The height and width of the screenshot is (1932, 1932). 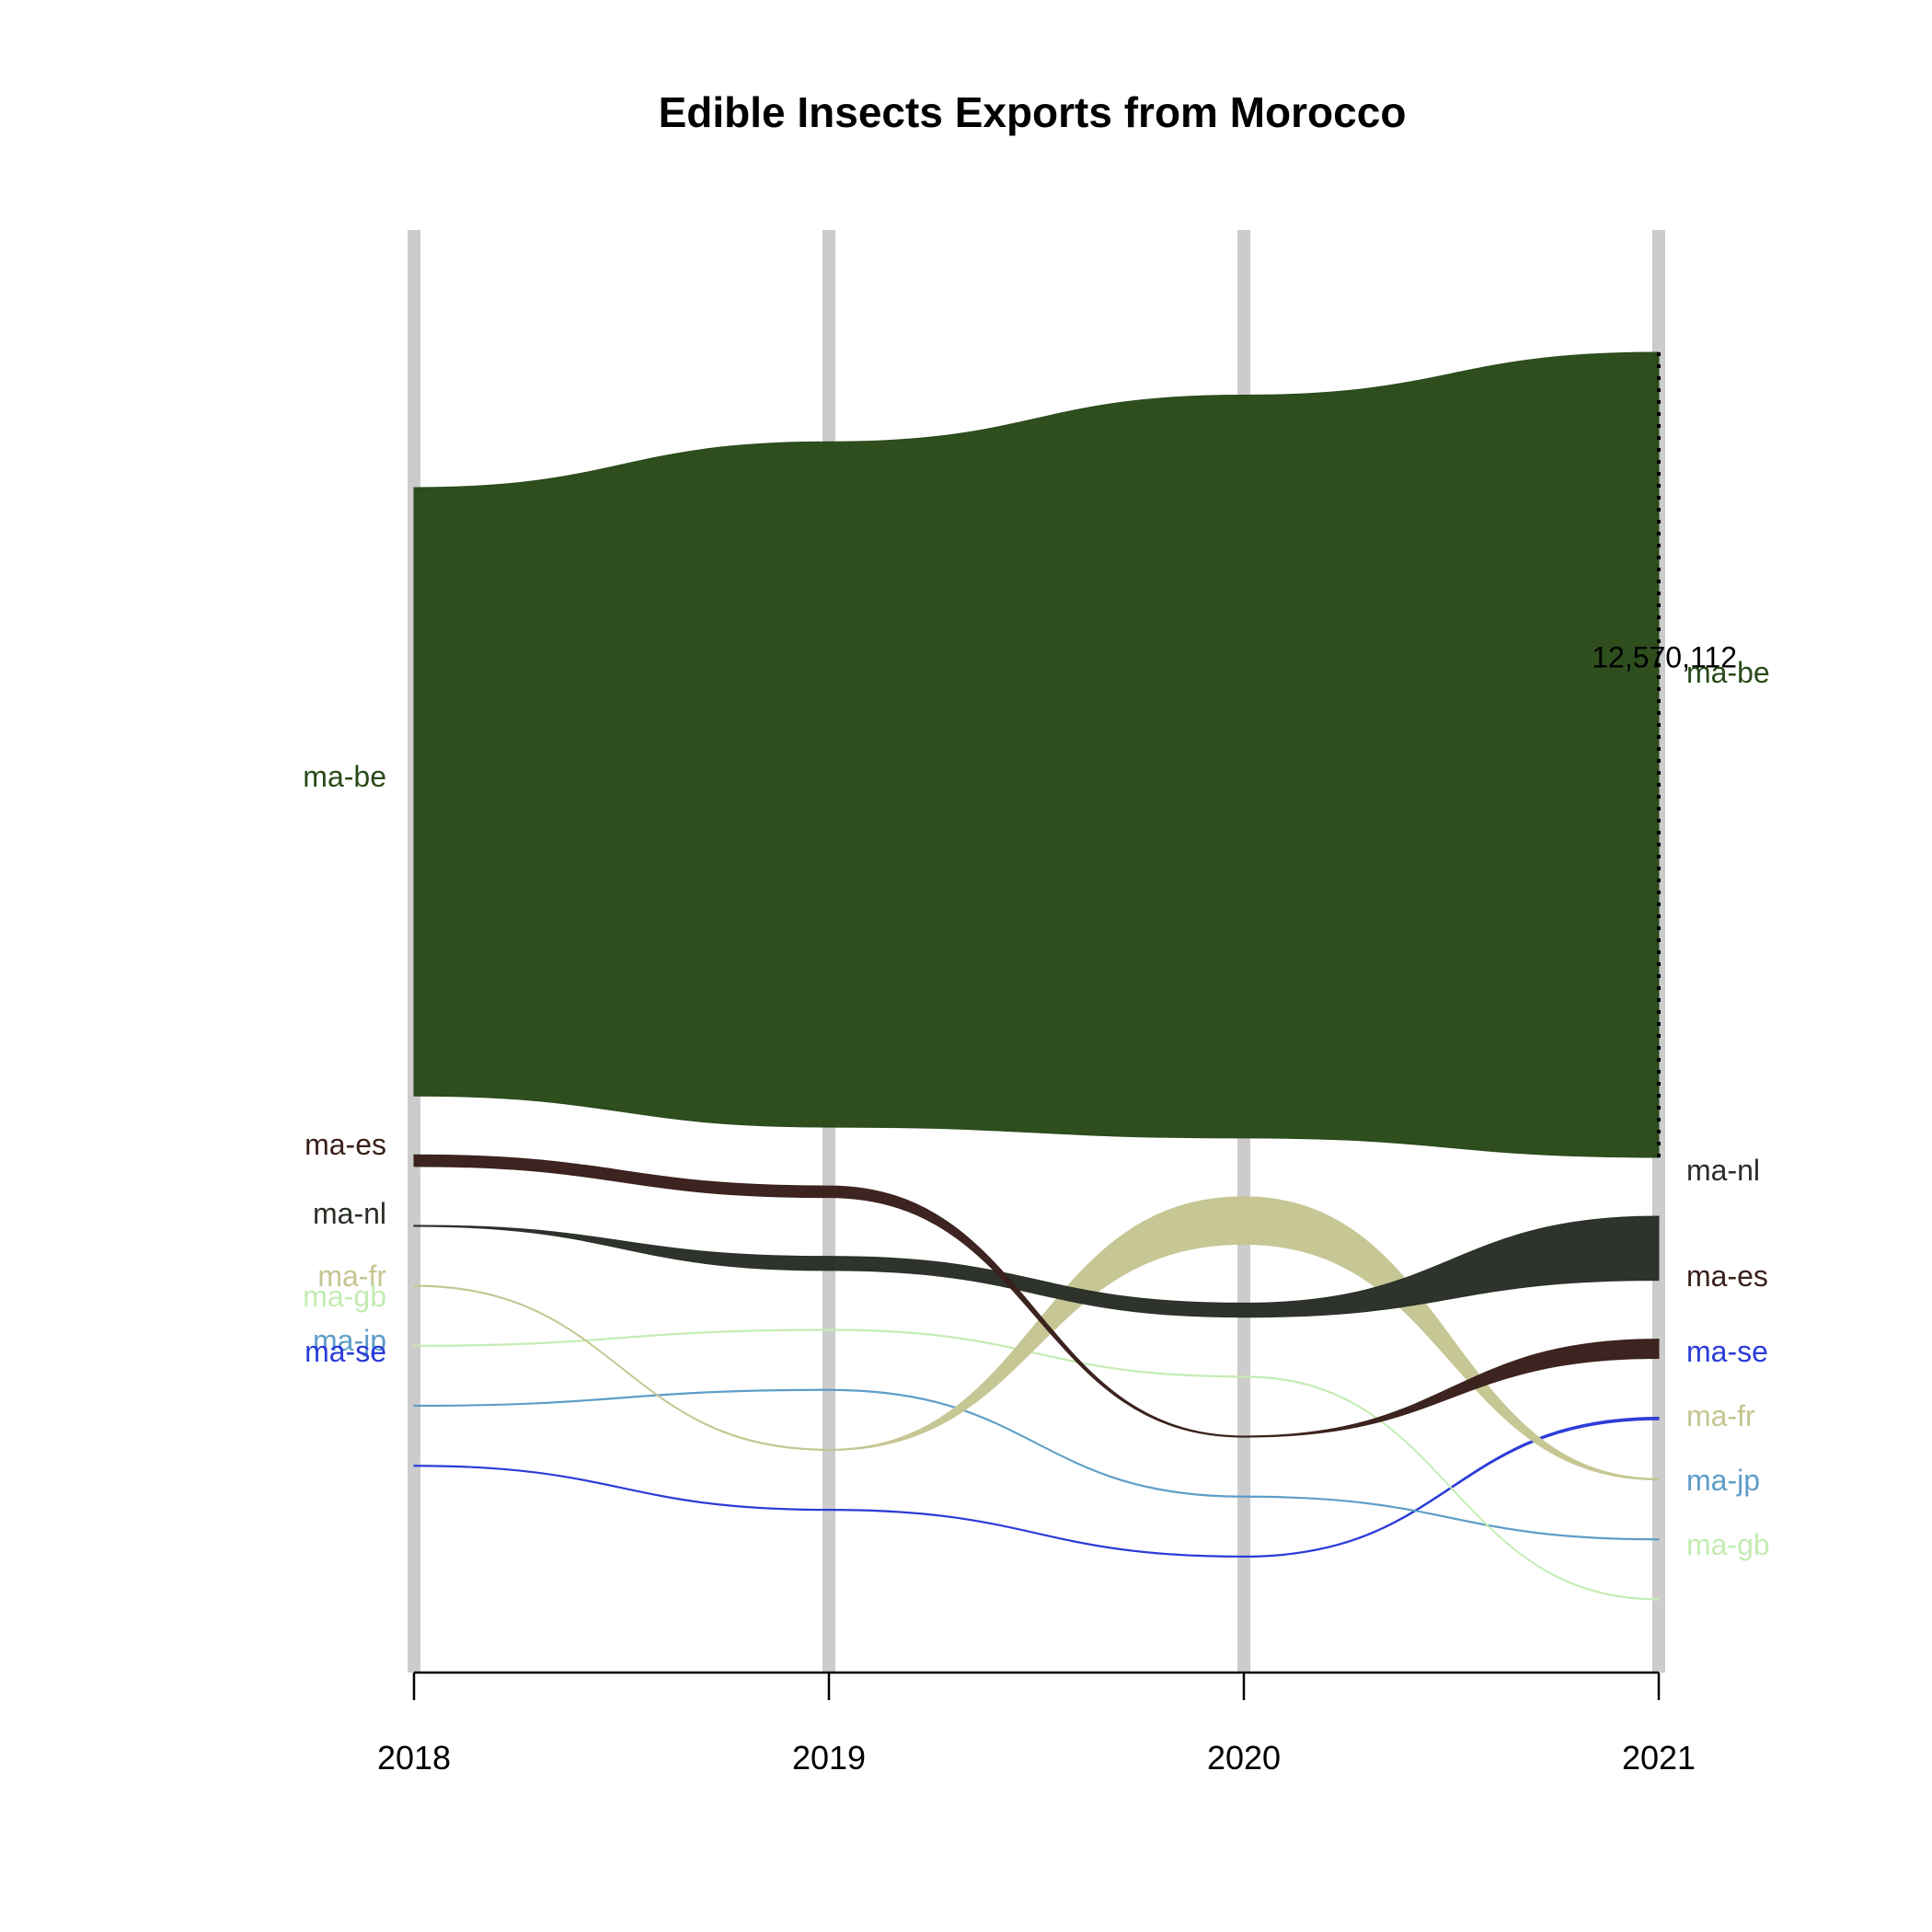 What do you see at coordinates (1664, 754) in the screenshot?
I see `value-marker: 12,570,112` at bounding box center [1664, 754].